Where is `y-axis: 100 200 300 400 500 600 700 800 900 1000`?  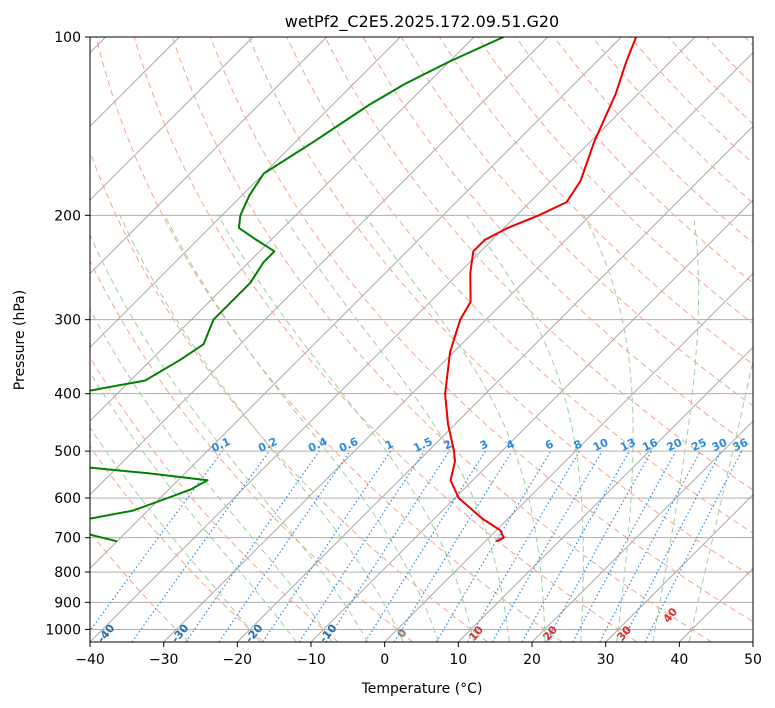
y-axis: 100 200 300 400 500 600 700 800 900 1000 is located at coordinates (67, 334).